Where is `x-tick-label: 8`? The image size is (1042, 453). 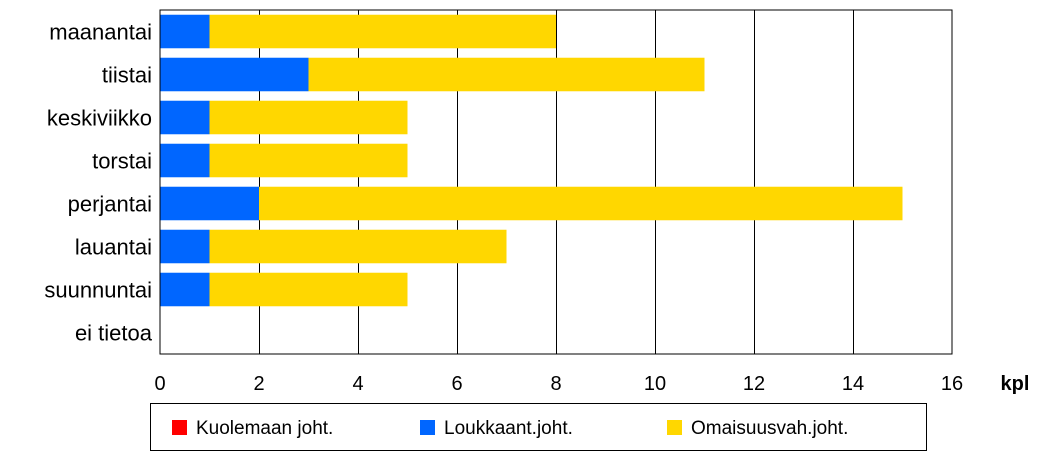
x-tick-label: 8 is located at coordinates (555, 384).